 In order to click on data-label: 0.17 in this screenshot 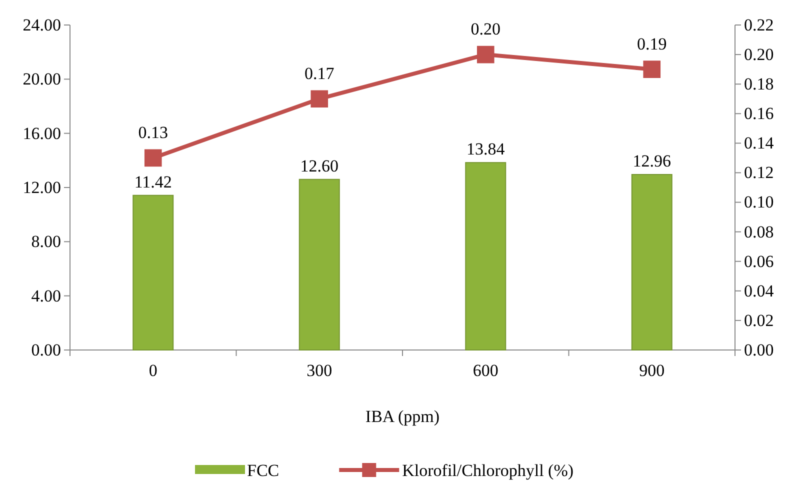, I will do `click(319, 73)`.